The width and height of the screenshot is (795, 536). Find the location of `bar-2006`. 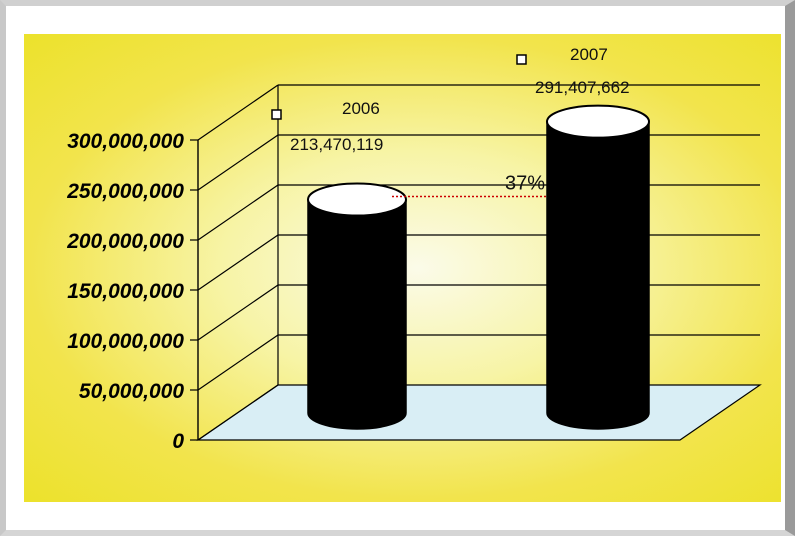

bar-2006 is located at coordinates (357, 314).